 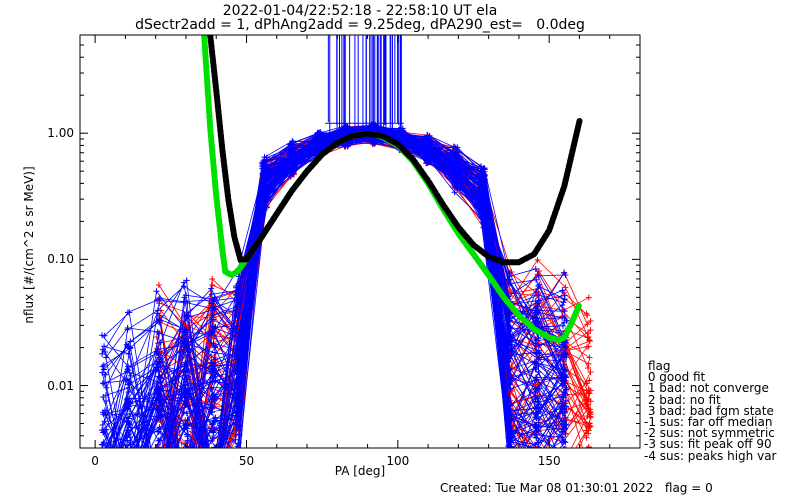 What do you see at coordinates (706, 388) in the screenshot?
I see `legend-entry: 1 bad: not converge` at bounding box center [706, 388].